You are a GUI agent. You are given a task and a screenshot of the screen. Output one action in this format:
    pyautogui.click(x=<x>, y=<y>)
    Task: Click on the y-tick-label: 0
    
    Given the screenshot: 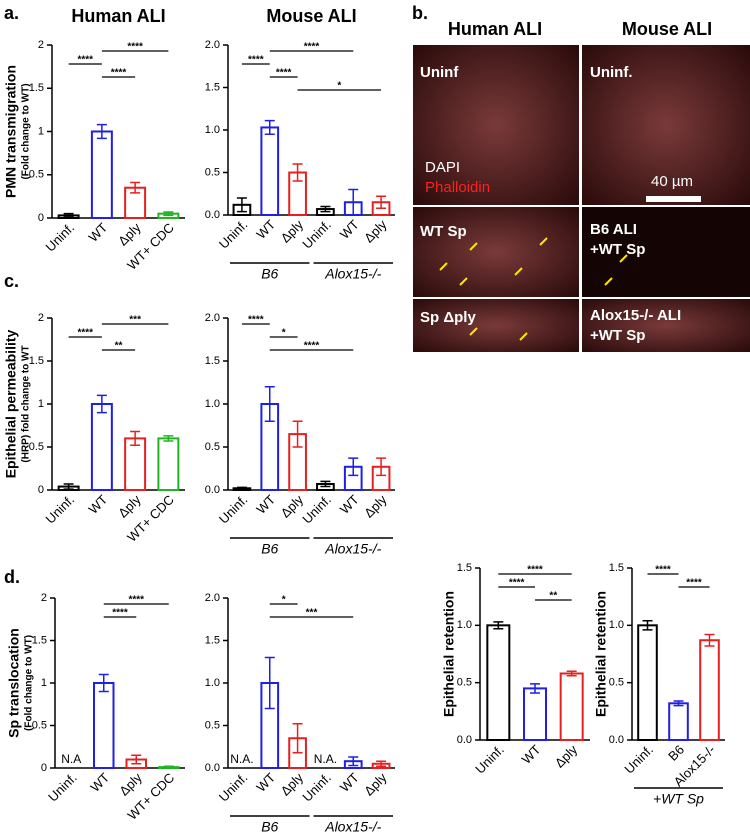 What is the action you would take?
    pyautogui.click(x=41, y=218)
    